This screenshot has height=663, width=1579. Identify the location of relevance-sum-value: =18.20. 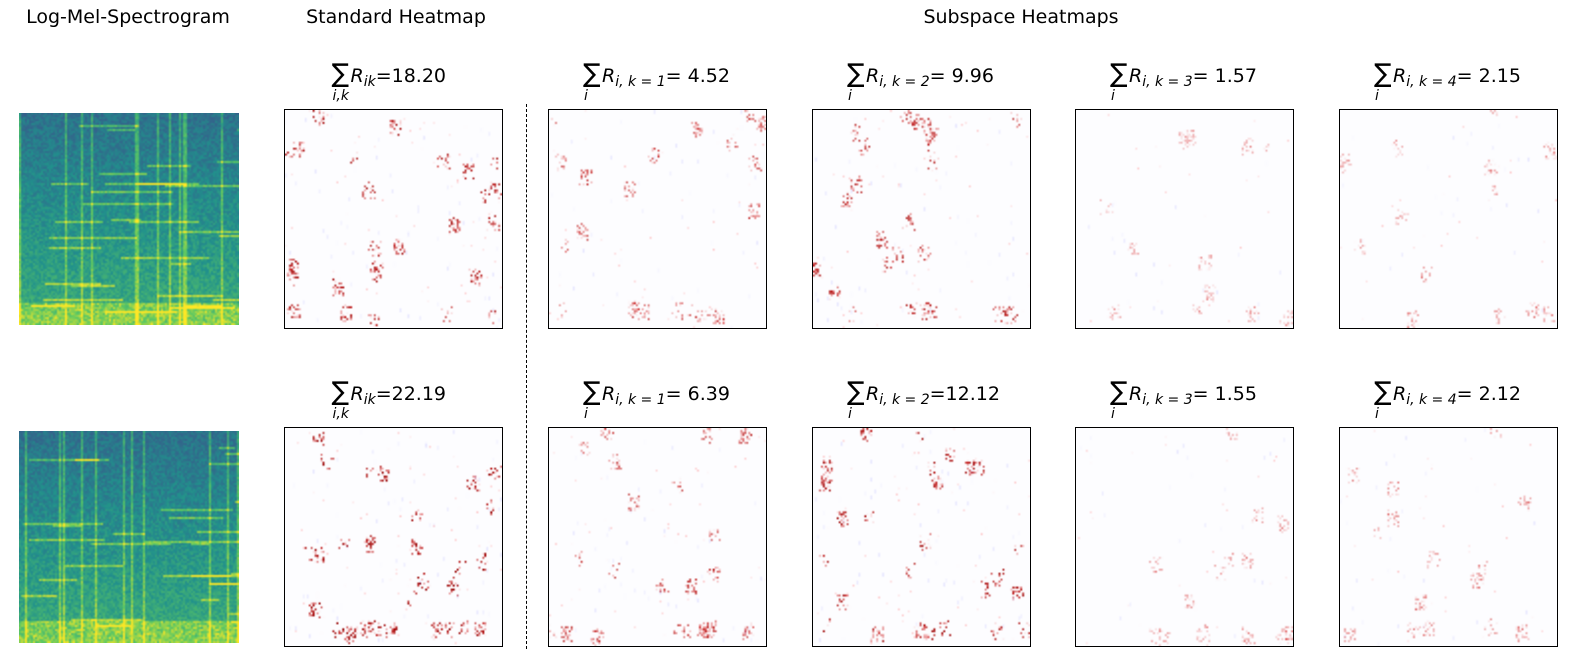
(411, 76).